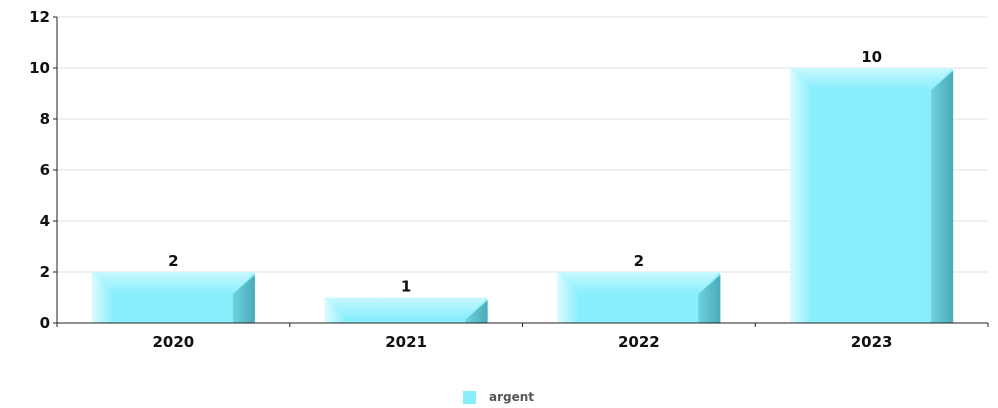 Image resolution: width=998 pixels, height=408 pixels. What do you see at coordinates (871, 57) in the screenshot?
I see `data-label: 10` at bounding box center [871, 57].